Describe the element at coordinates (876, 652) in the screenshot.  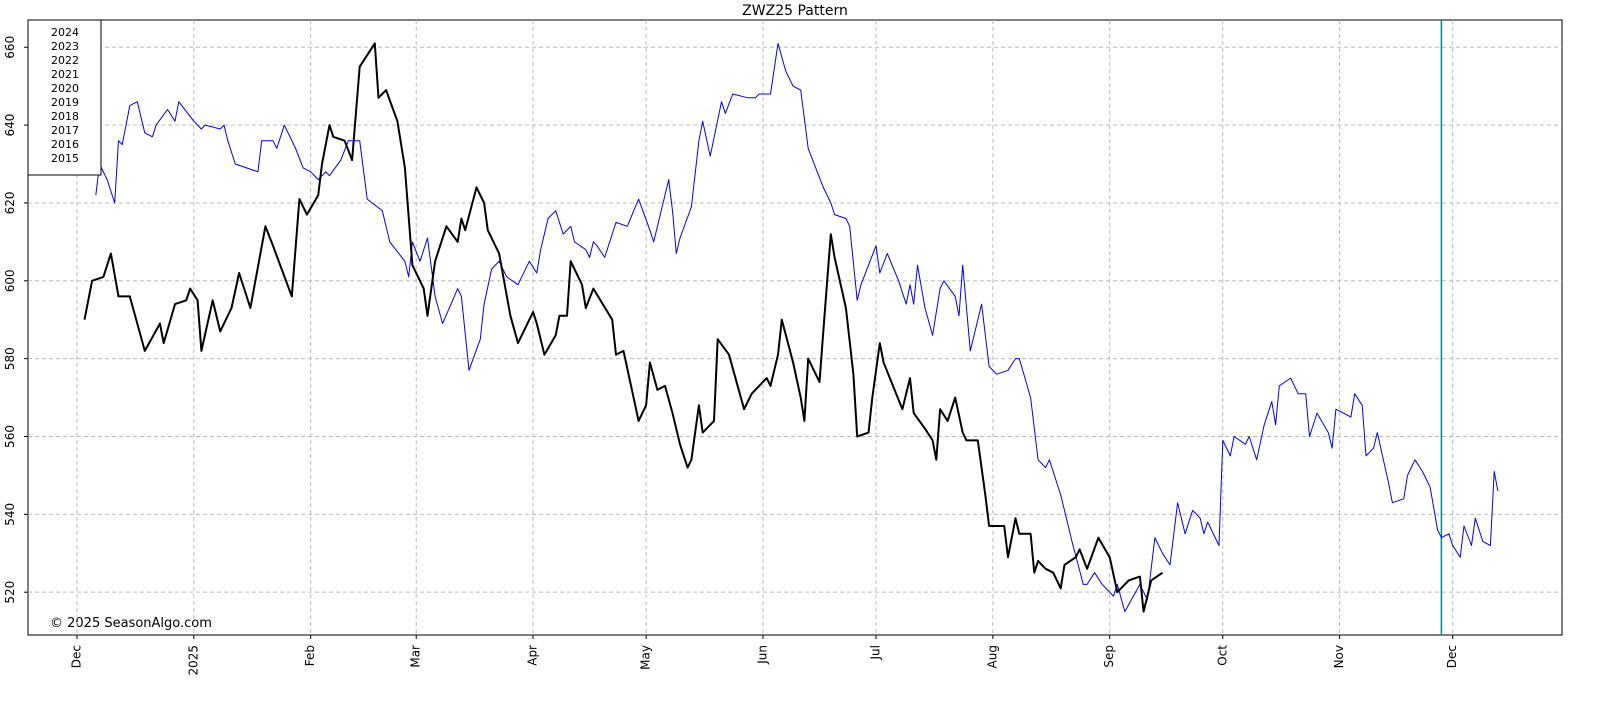
I see `x-tick-label: Jul` at that location.